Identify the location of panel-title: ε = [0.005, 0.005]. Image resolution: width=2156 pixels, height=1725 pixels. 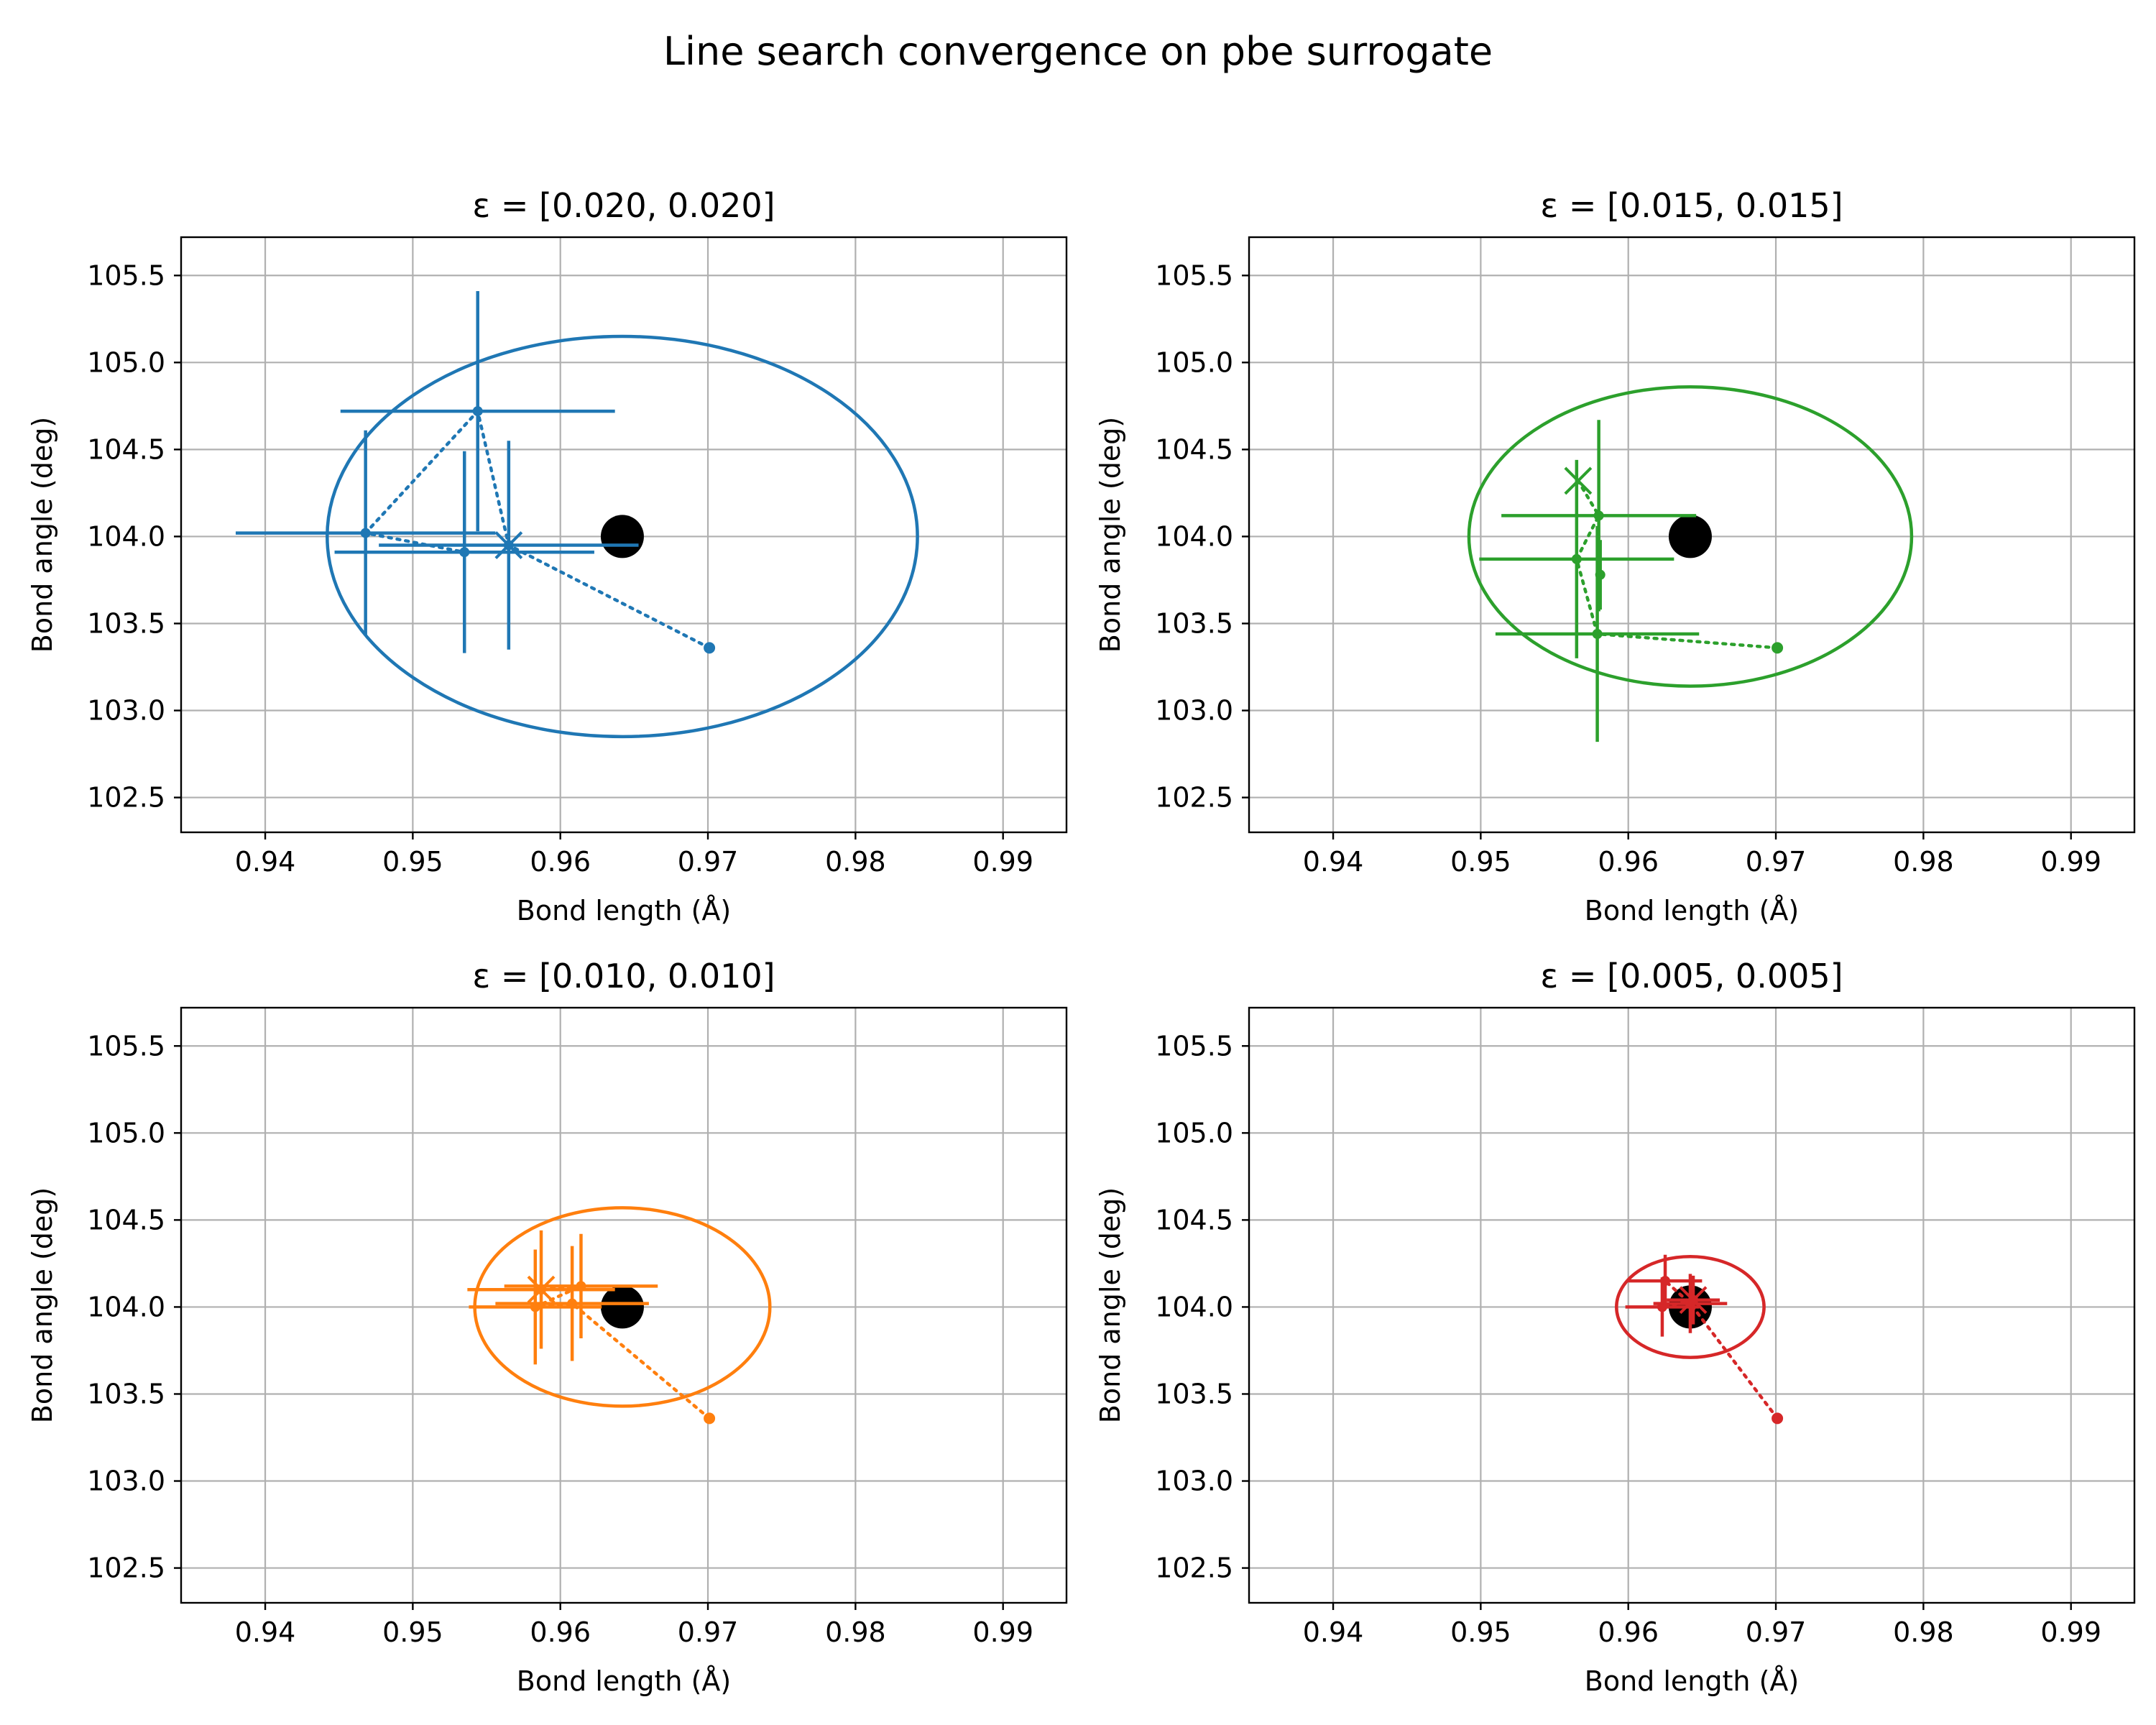
(1692, 976).